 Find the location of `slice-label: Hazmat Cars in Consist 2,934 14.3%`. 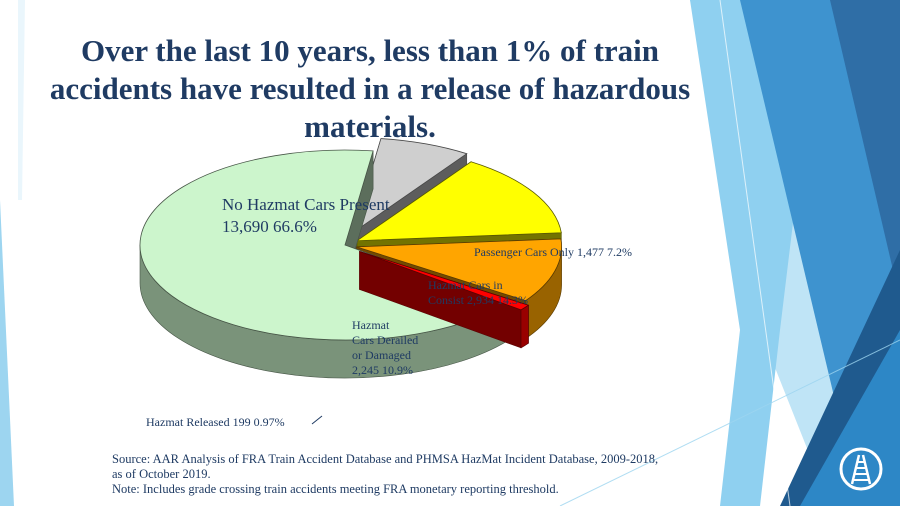

slice-label: Hazmat Cars in Consist 2,934 14.3% is located at coordinates (478, 292).